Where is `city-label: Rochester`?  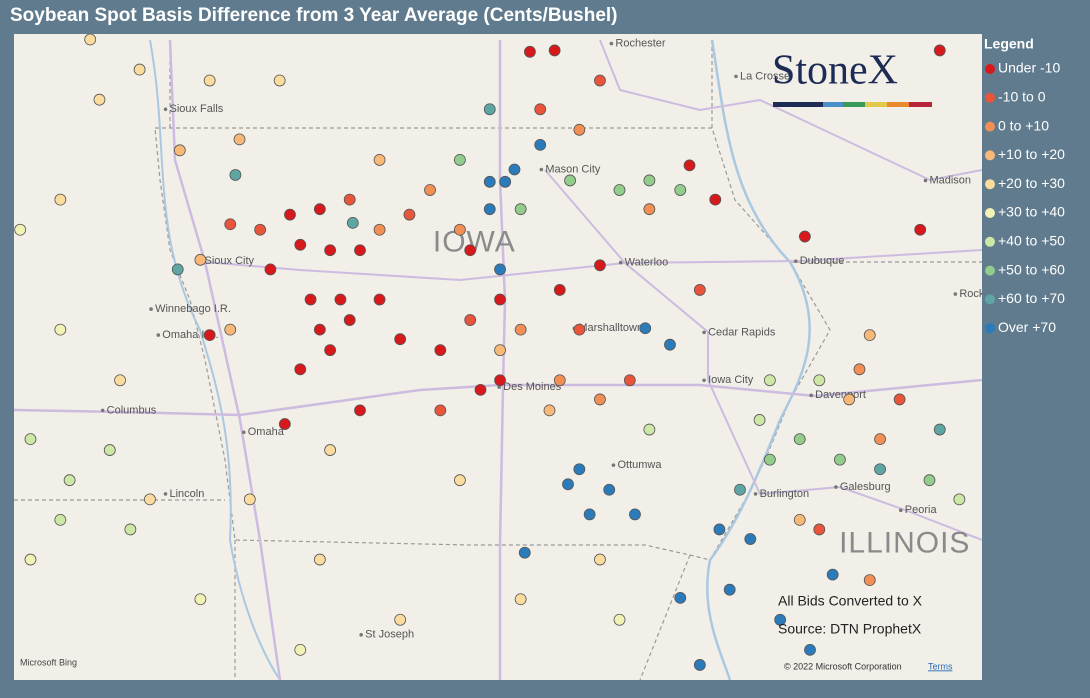
city-label: Rochester is located at coordinates (640, 43).